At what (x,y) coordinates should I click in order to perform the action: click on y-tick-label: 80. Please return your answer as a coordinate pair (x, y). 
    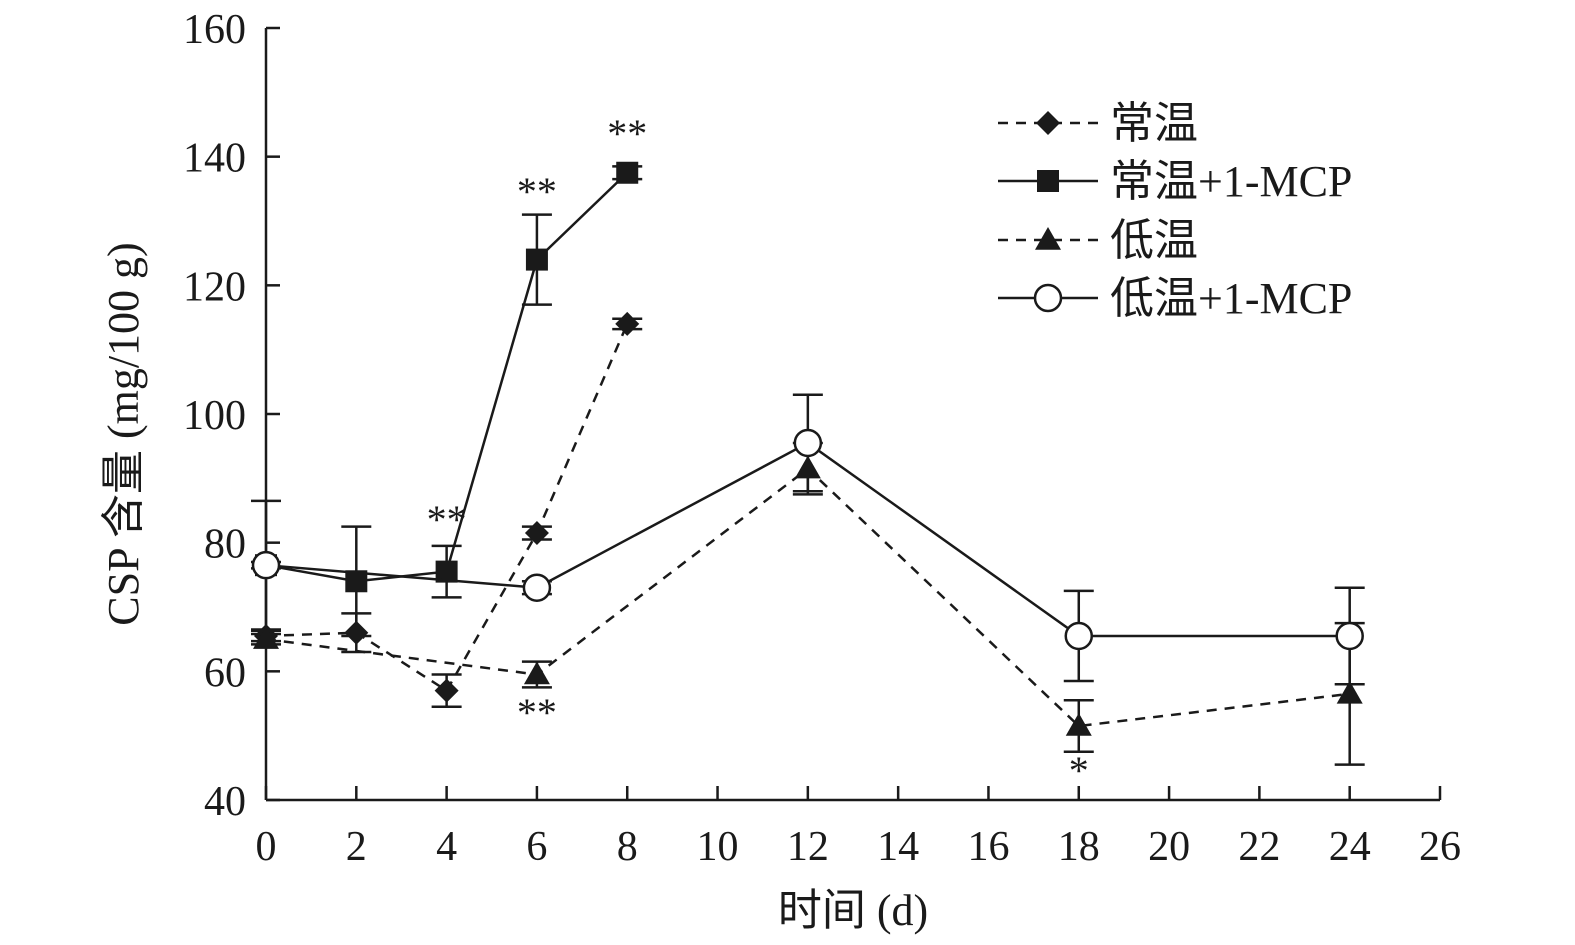
    Looking at the image, I should click on (225, 545).